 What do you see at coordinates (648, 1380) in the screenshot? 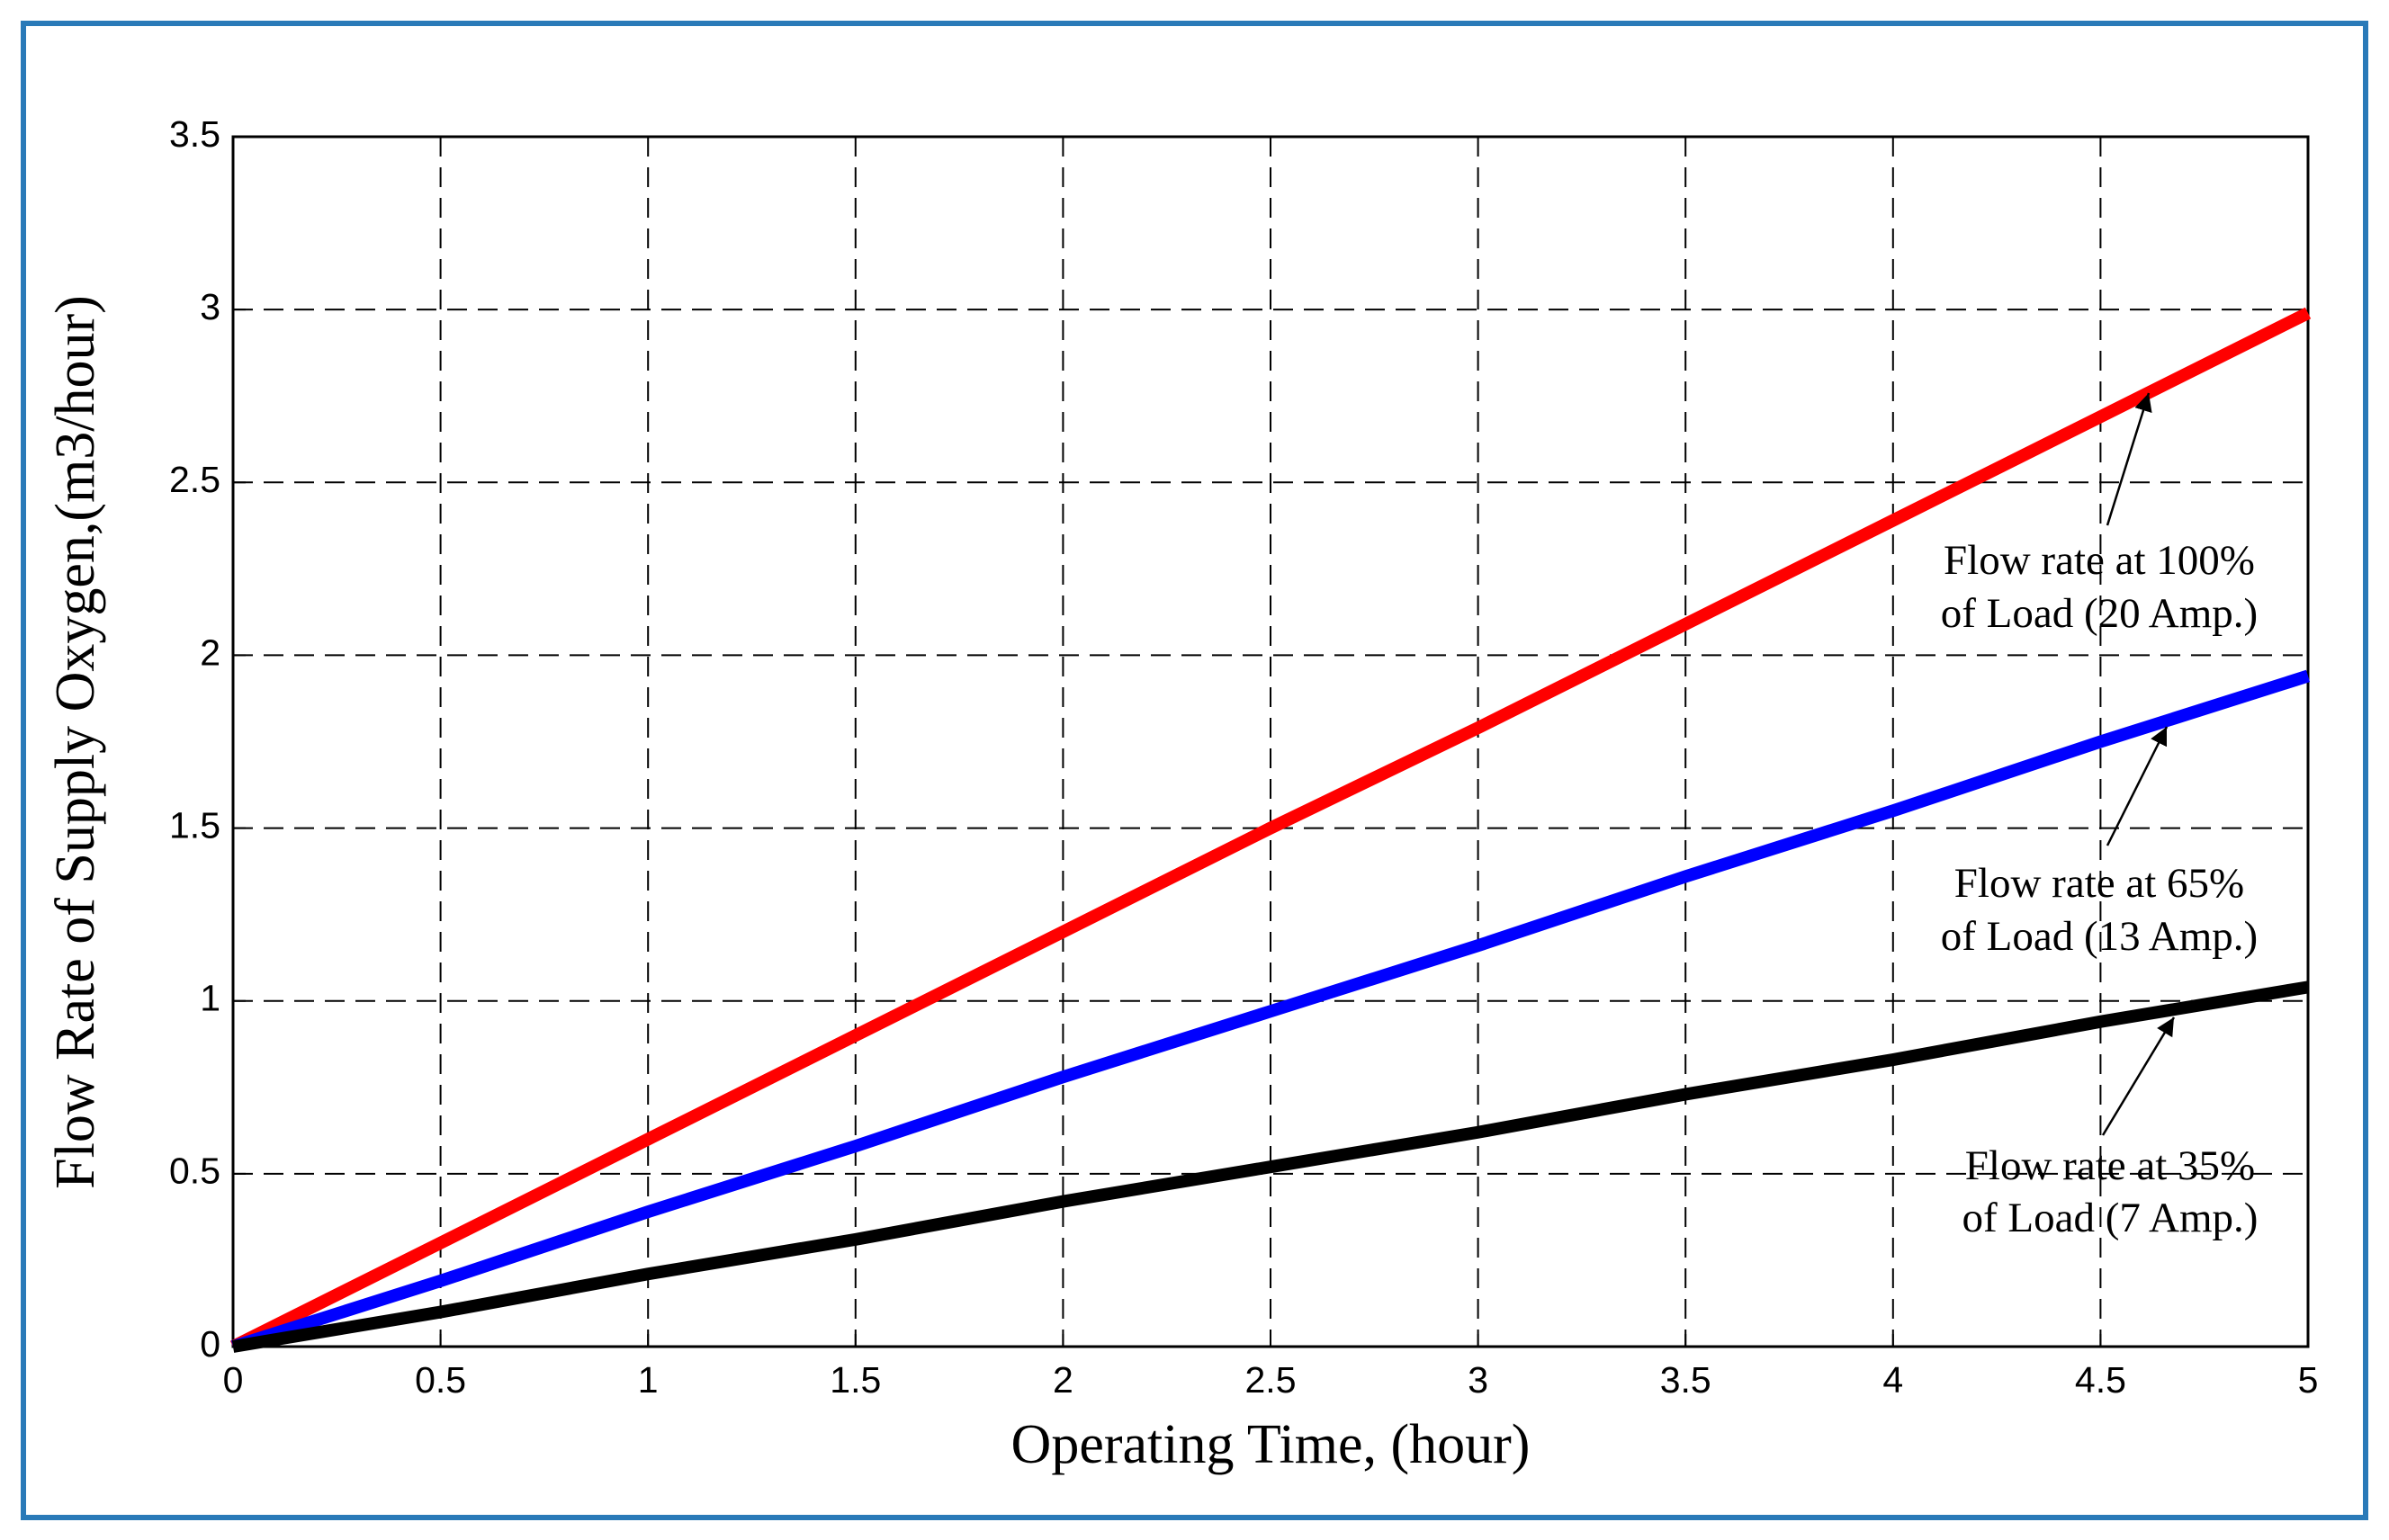
I see `x-tick-label: 1` at bounding box center [648, 1380].